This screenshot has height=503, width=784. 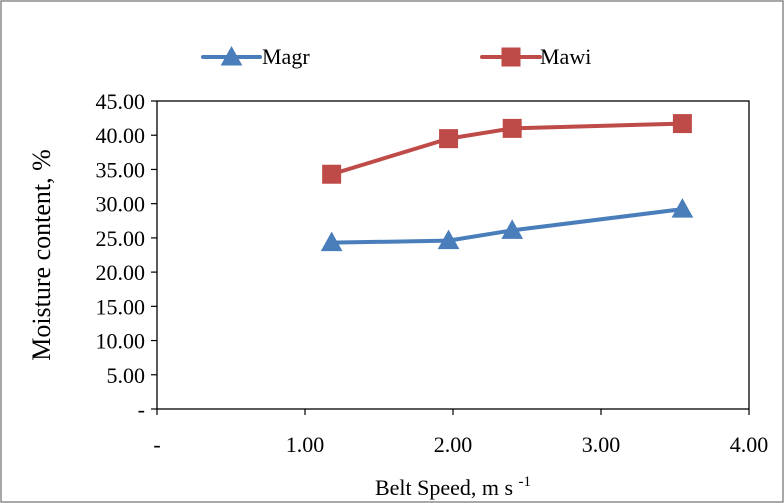 I want to click on x-tick-label: 1.00, so click(x=305, y=444).